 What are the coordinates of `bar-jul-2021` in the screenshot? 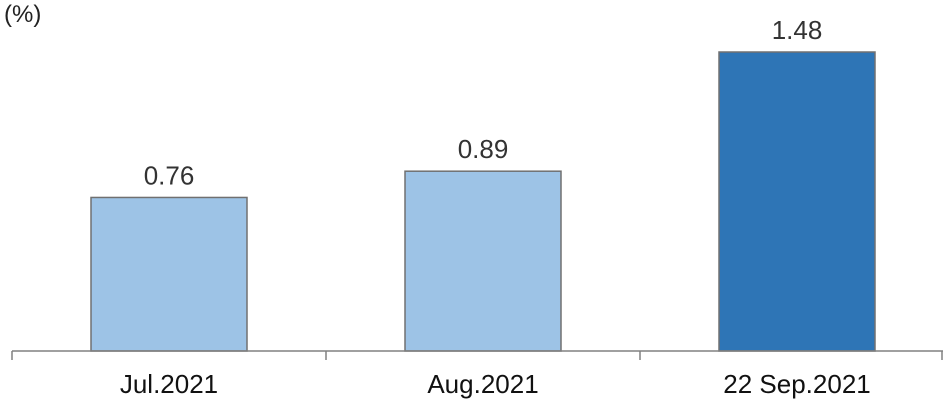 It's located at (169, 274).